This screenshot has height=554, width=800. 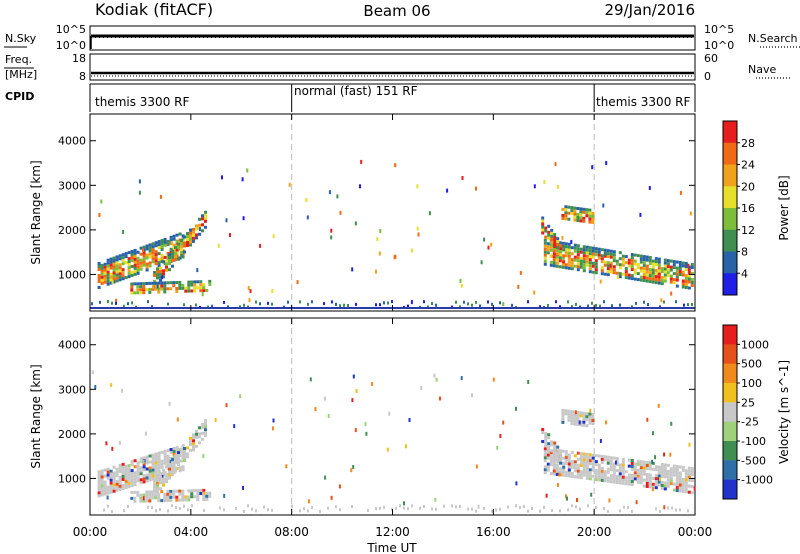 I want to click on power-colorbar-label: 24, so click(x=748, y=165).